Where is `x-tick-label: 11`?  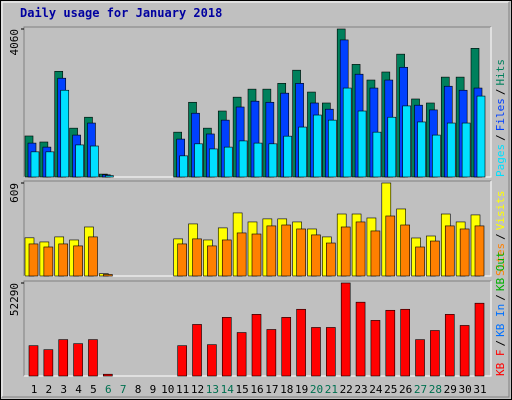
x-tick-label: 11 is located at coordinates (182, 389).